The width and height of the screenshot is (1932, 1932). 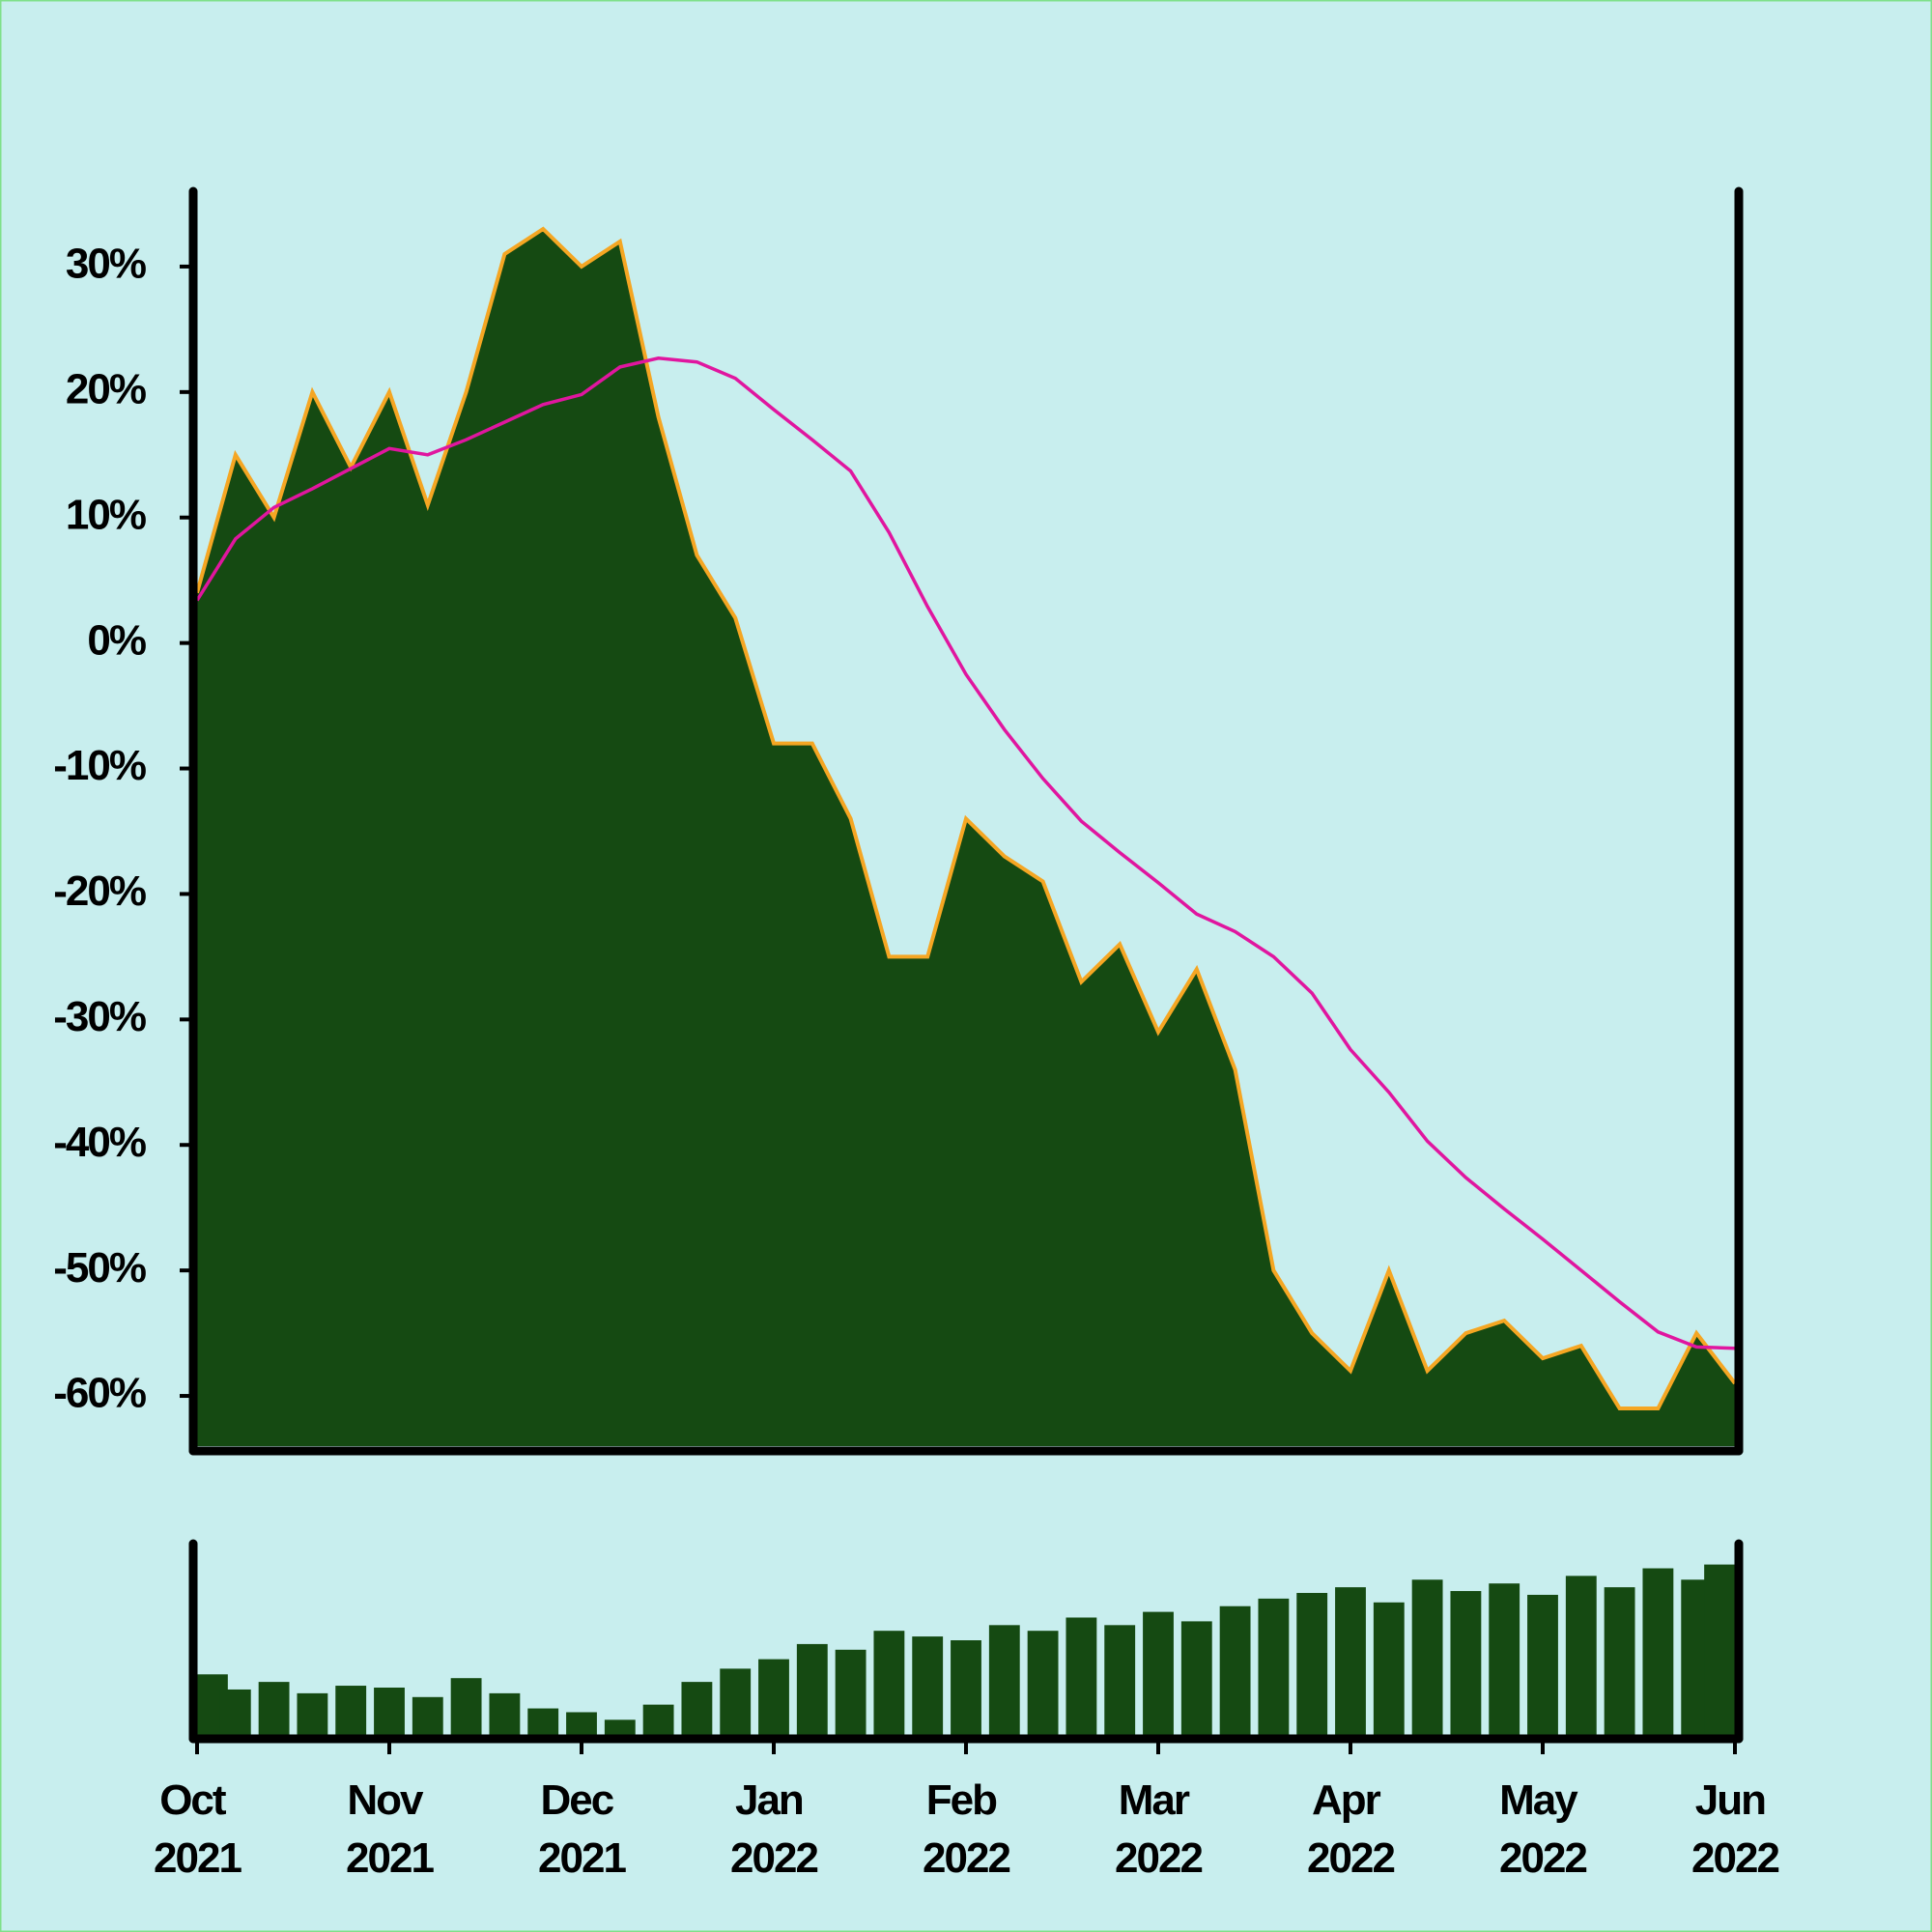 I want to click on x-tick-label: Feb 2022, so click(x=966, y=1829).